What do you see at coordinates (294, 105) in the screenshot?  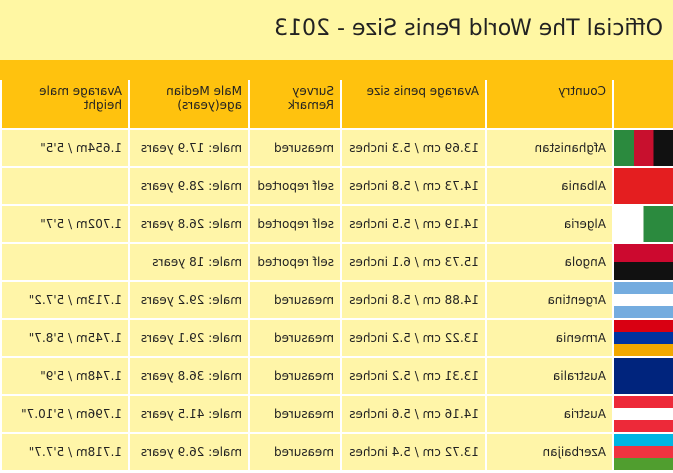 I see `column-header: Survey Remark` at bounding box center [294, 105].